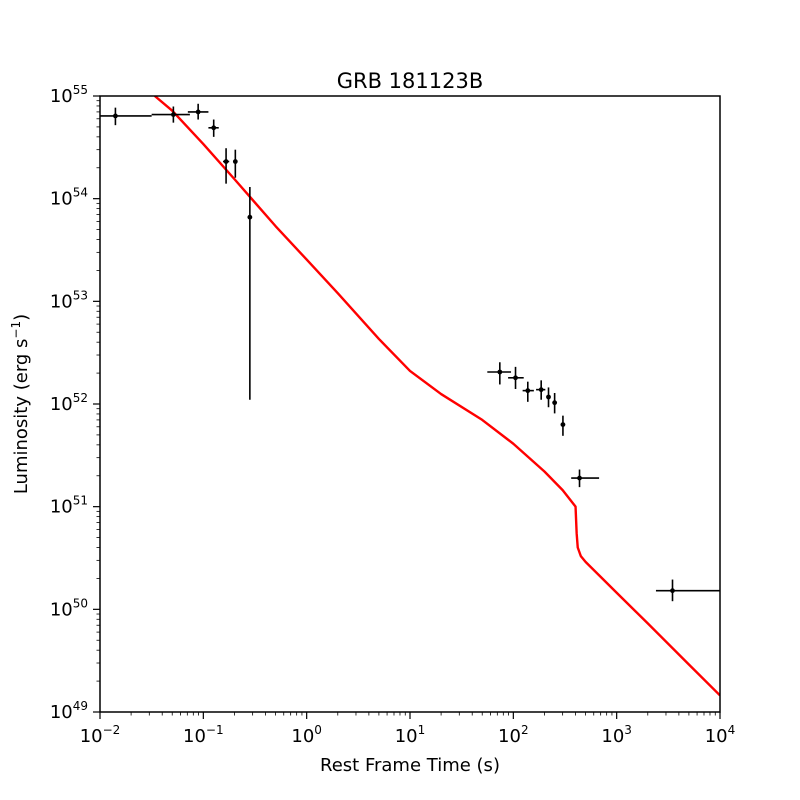  What do you see at coordinates (80, 193) in the screenshot?
I see `y-tick-label-exp: 54` at bounding box center [80, 193].